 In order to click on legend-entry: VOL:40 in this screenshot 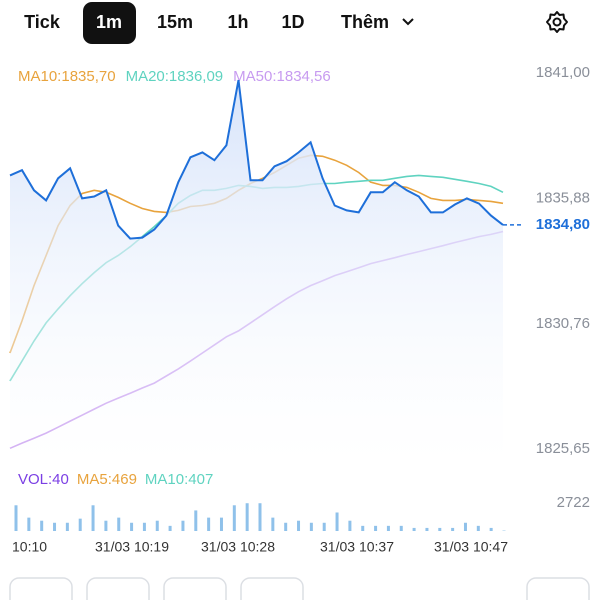, I will do `click(43, 479)`.